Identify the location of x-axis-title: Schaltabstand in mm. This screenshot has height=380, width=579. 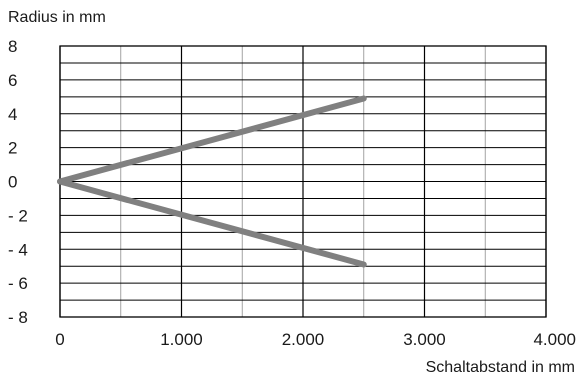
(500, 367).